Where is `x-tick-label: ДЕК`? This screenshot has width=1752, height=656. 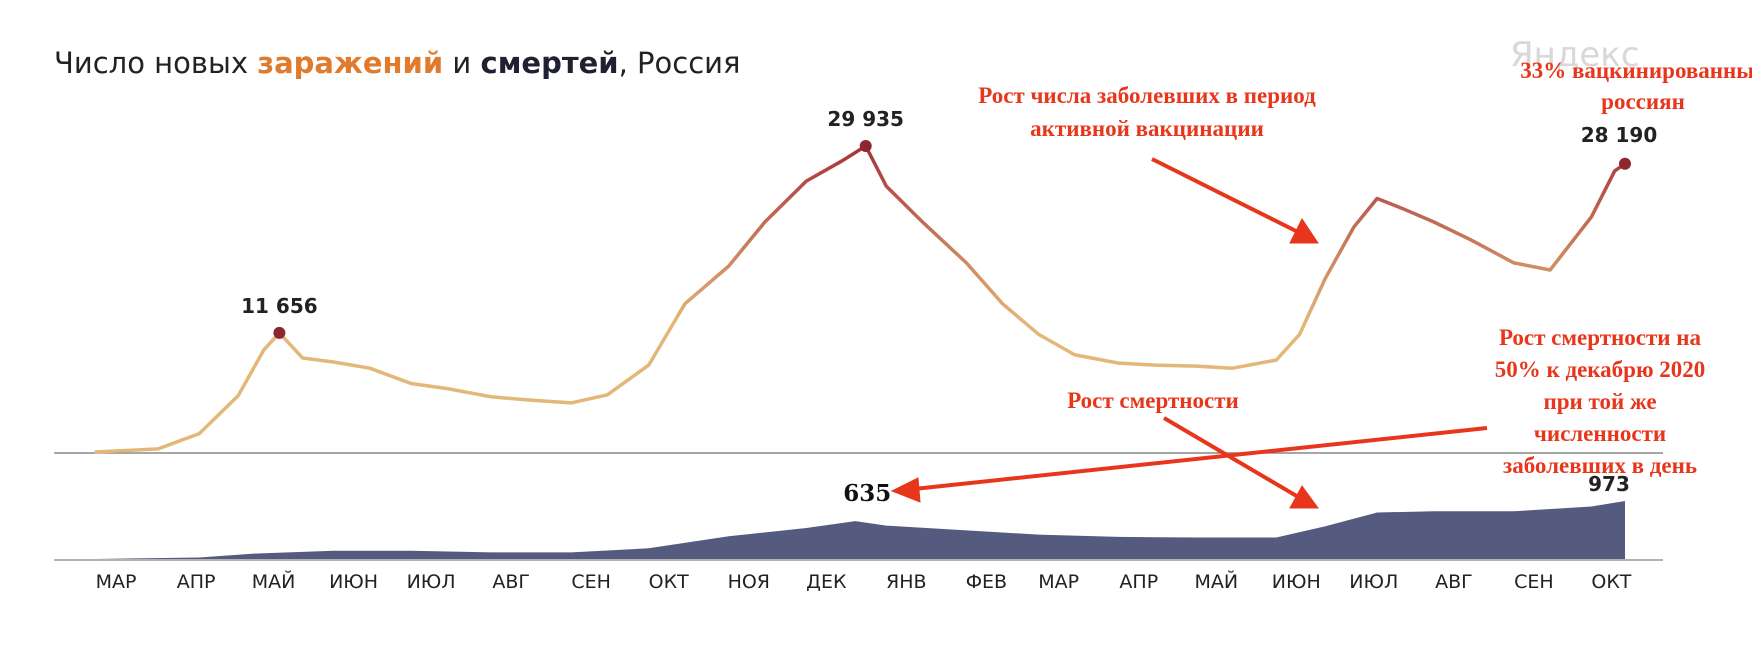 x-tick-label: ДЕК is located at coordinates (826, 582).